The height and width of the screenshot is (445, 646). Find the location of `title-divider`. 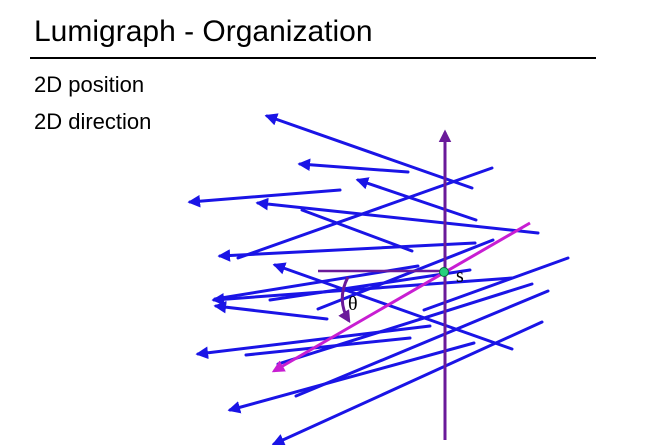

title-divider is located at coordinates (313, 58).